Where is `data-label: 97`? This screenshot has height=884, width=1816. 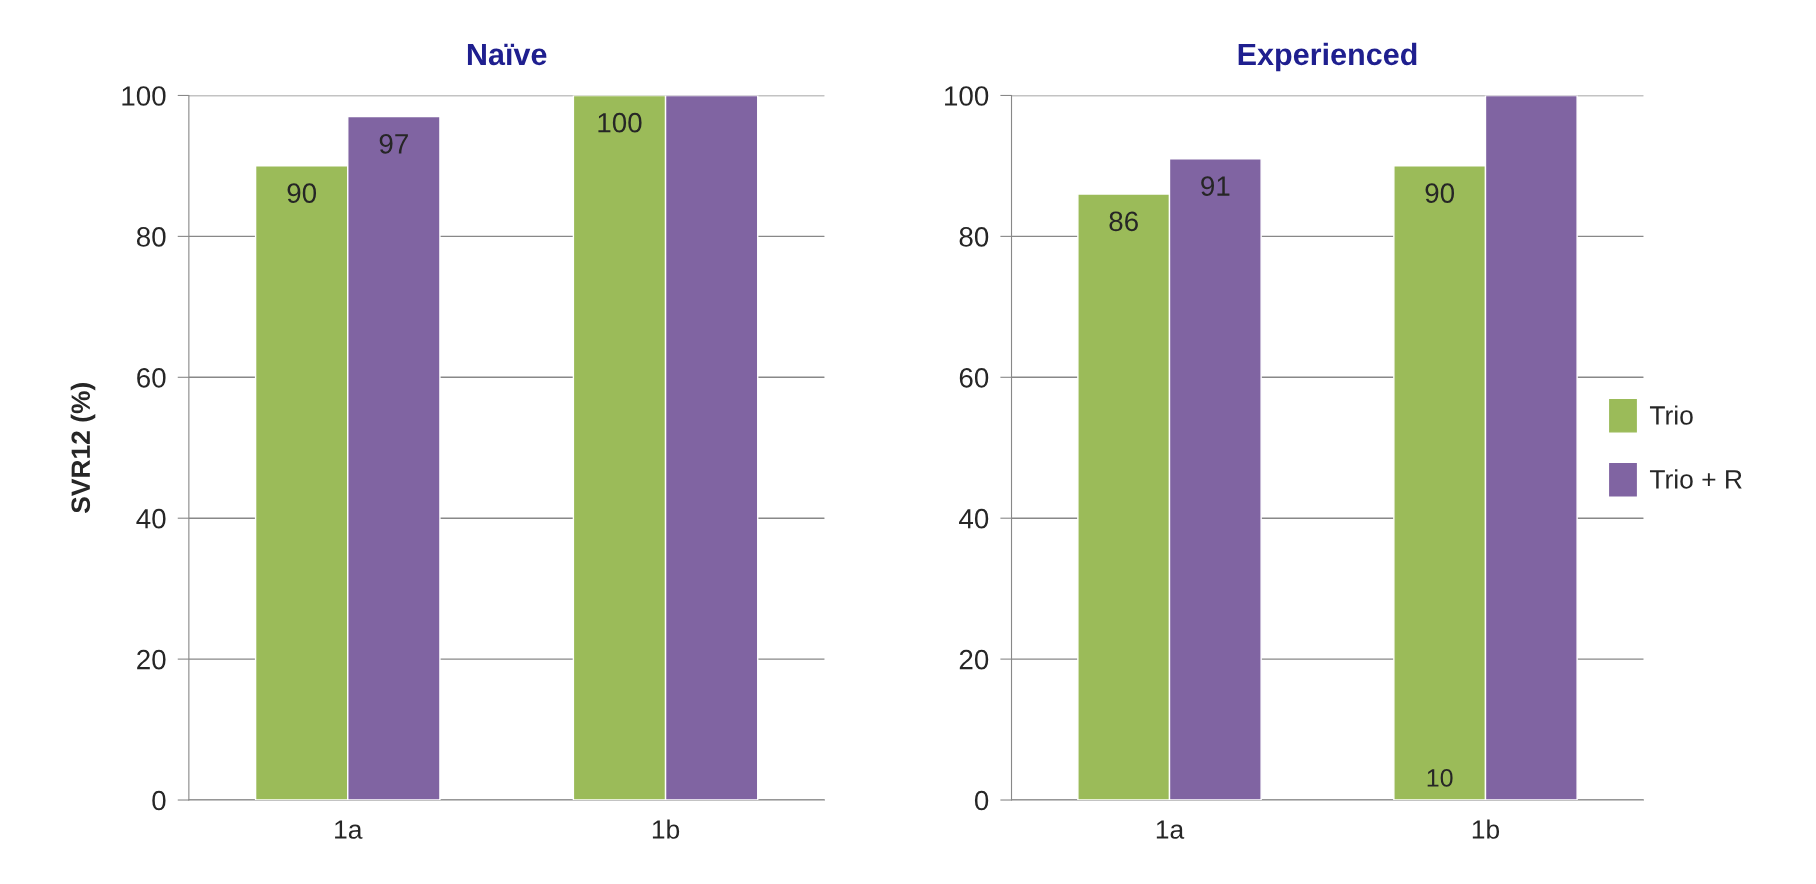 data-label: 97 is located at coordinates (393, 144).